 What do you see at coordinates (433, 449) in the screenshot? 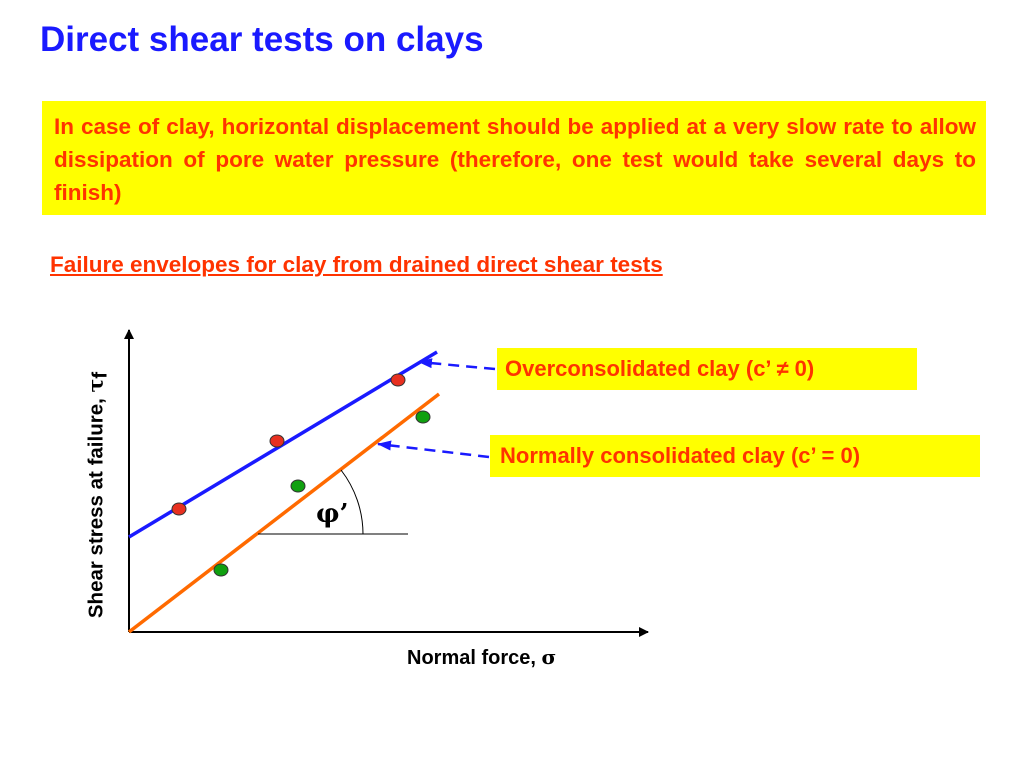
I see `nc-leader-line` at bounding box center [433, 449].